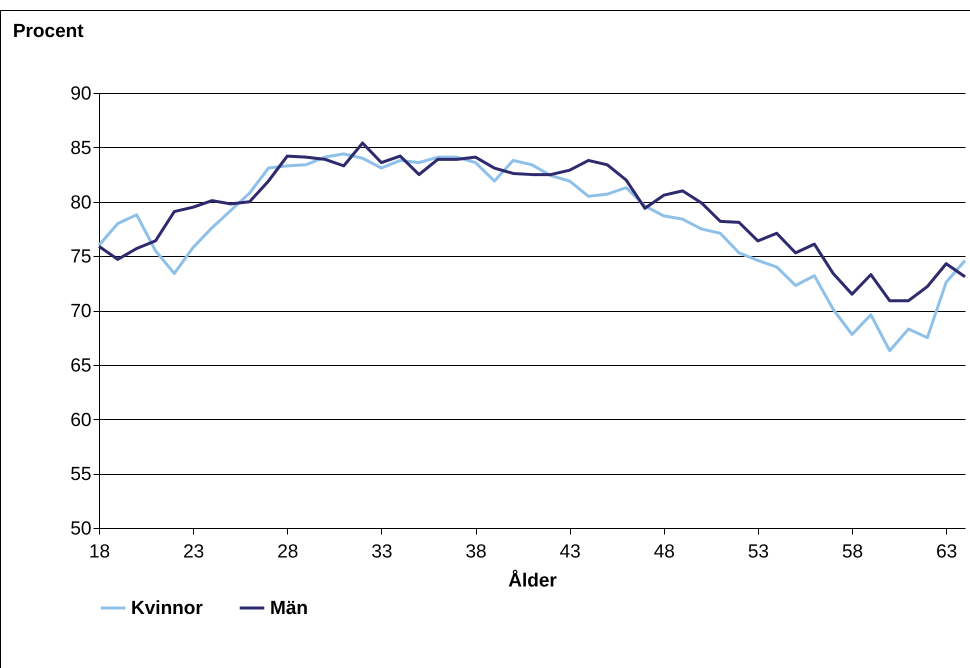  What do you see at coordinates (81, 148) in the screenshot?
I see `y-tick-label: 85` at bounding box center [81, 148].